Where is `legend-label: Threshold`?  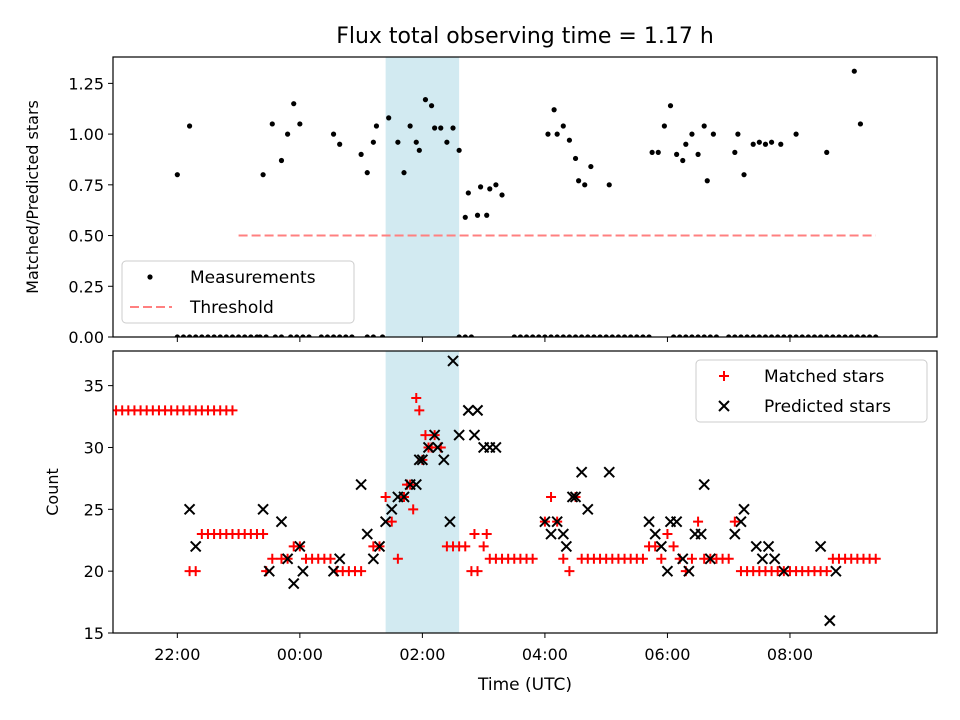
legend-label: Threshold is located at coordinates (231, 308).